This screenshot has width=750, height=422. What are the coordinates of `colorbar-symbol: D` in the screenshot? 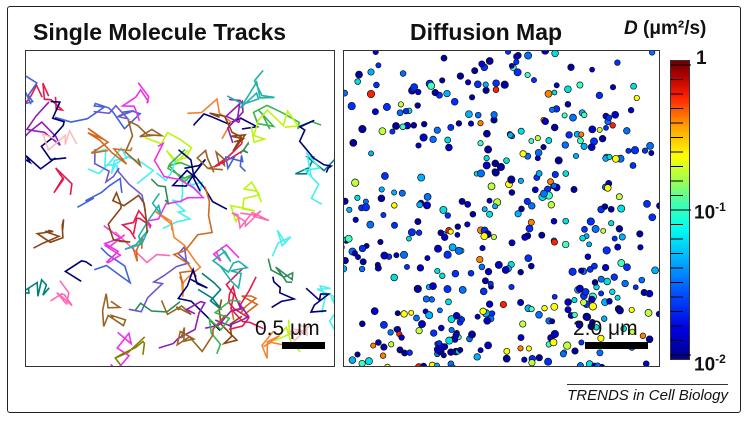 It's located at (631, 28).